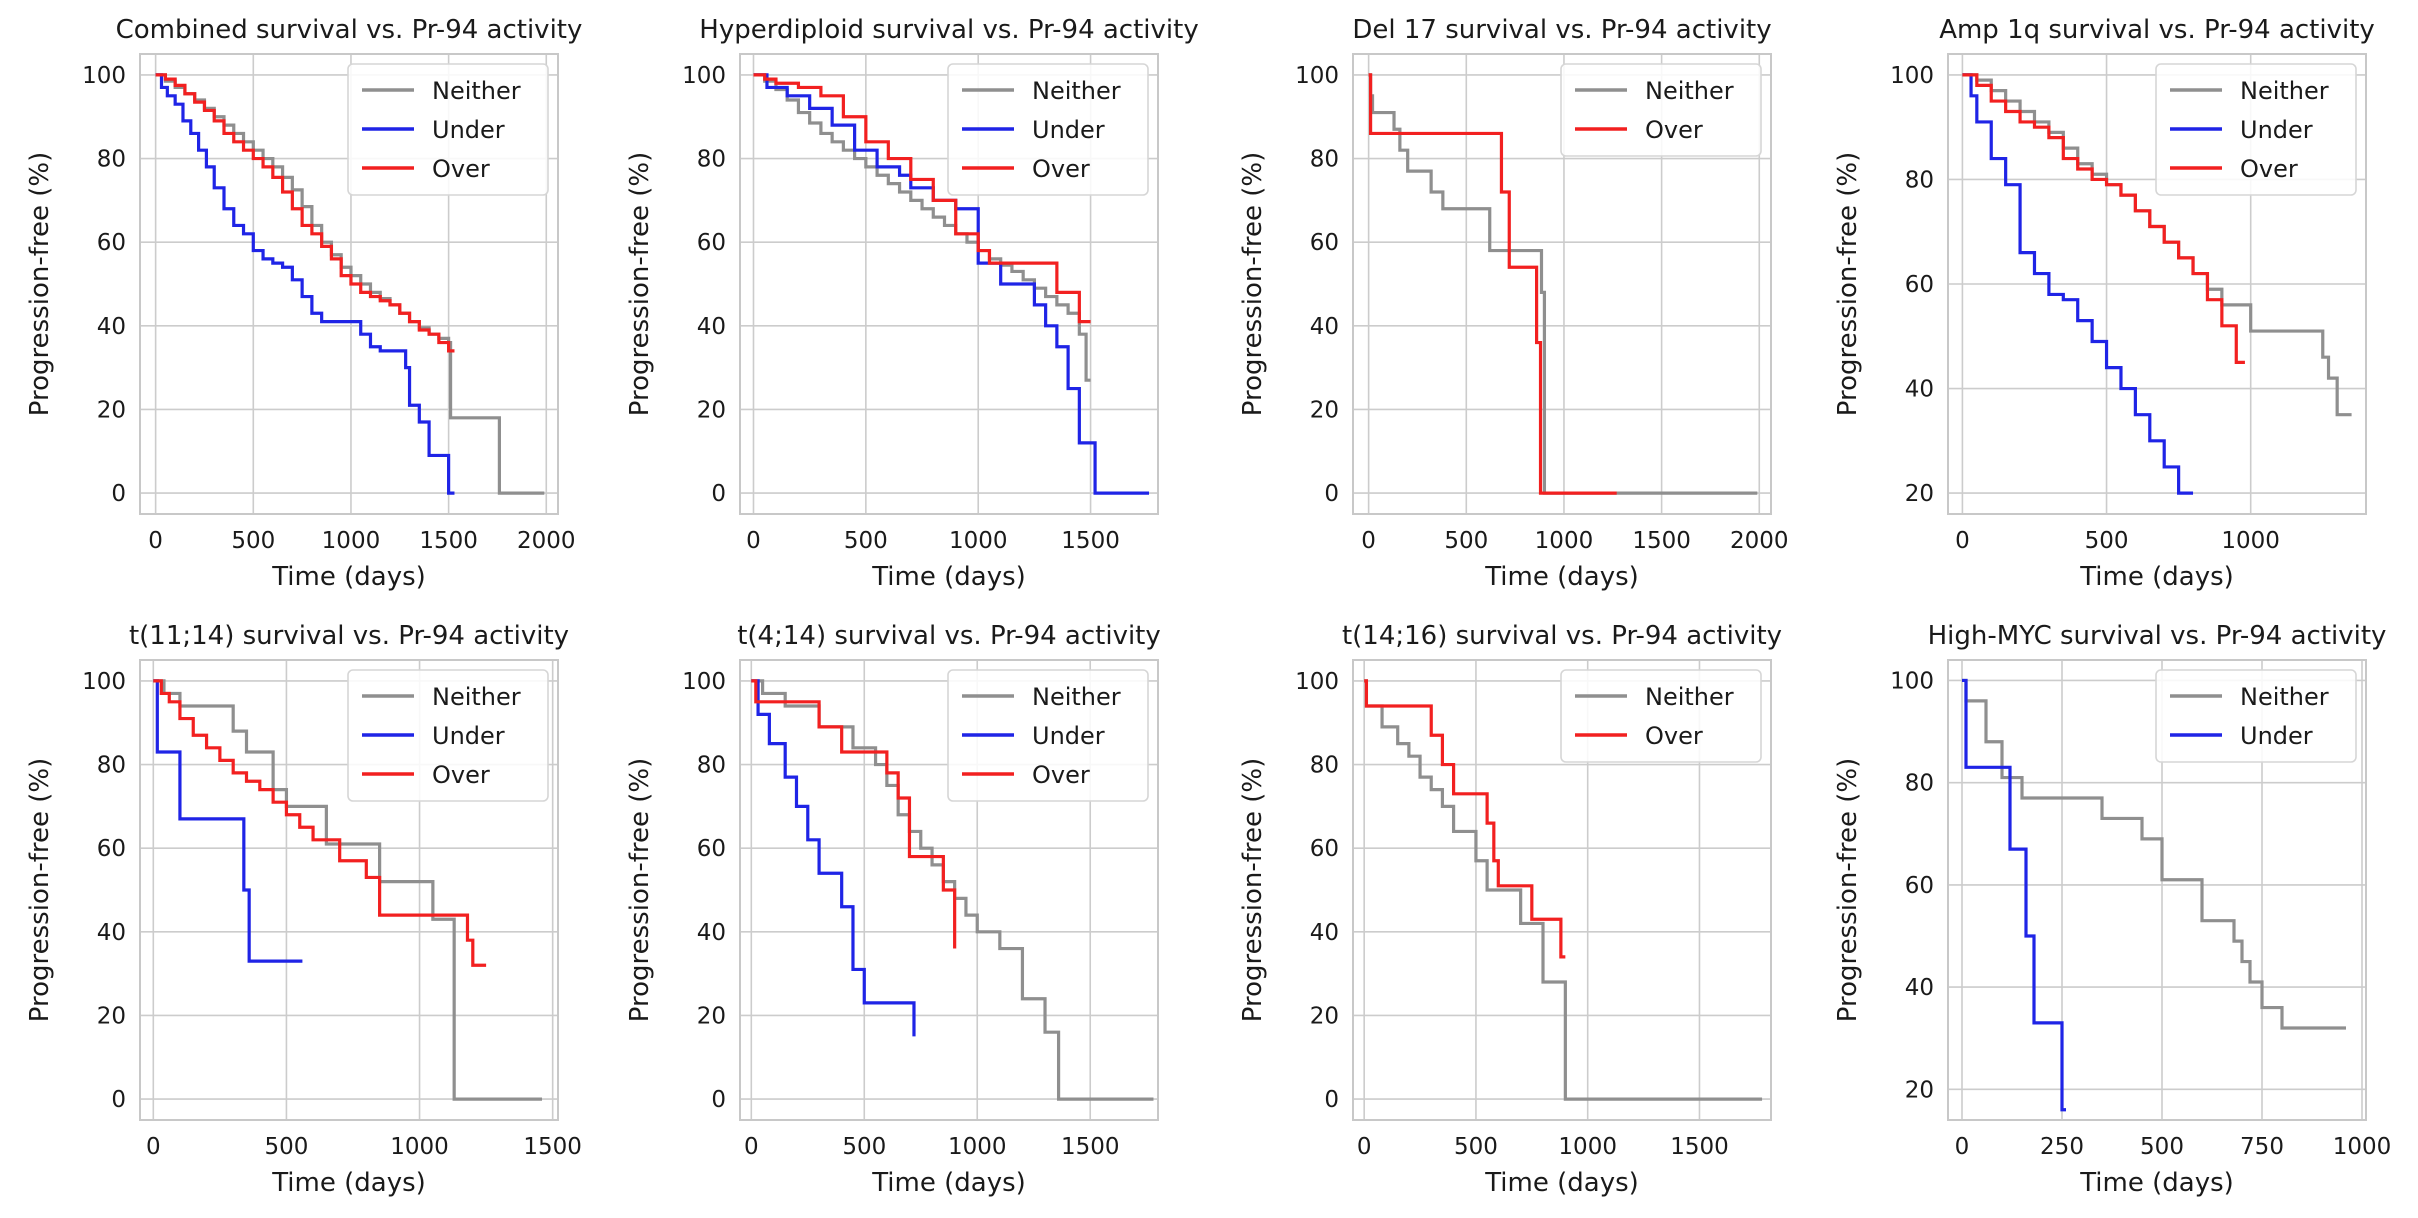 The width and height of the screenshot is (2418, 1218). I want to click on chart-title: t(14;16) survival vs. Pr-94 activity, so click(1562, 636).